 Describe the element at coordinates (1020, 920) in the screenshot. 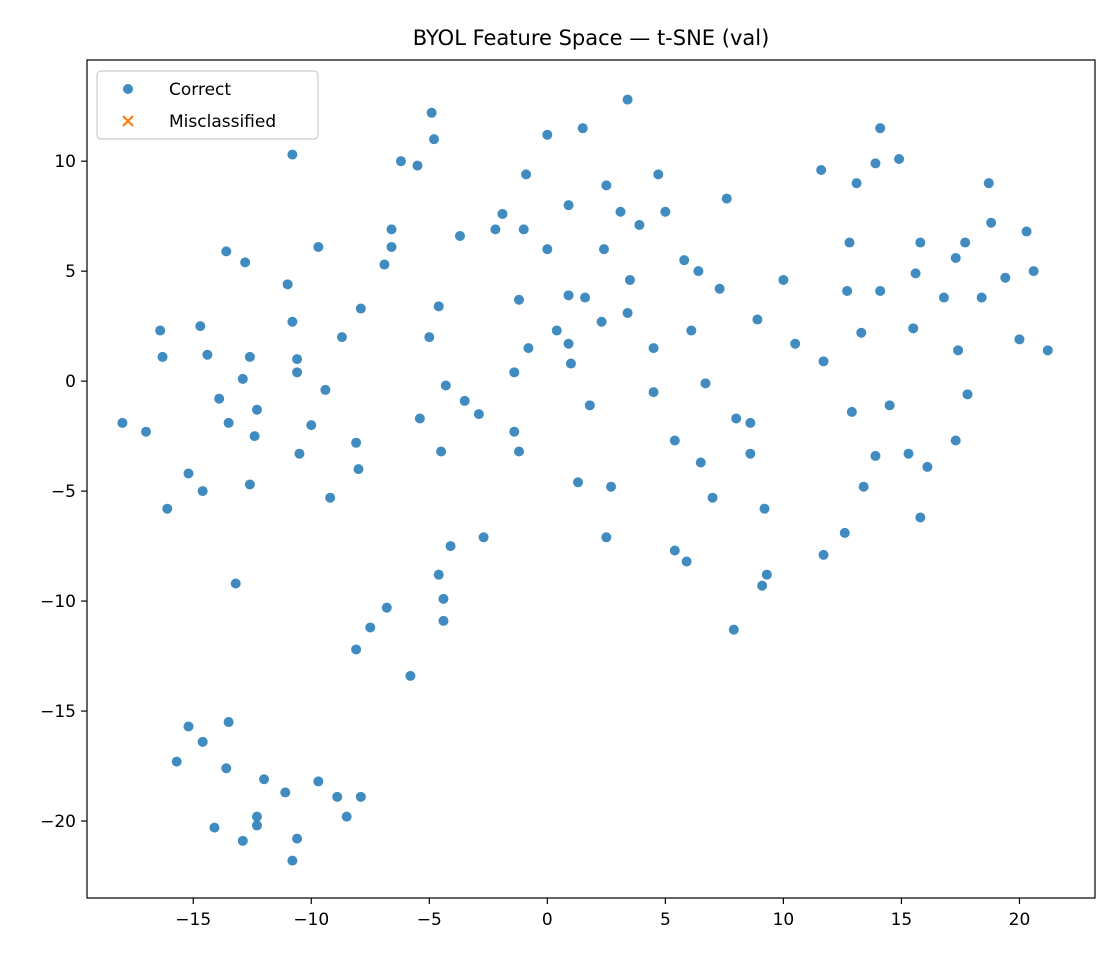

I see `x-tick-label: 20` at that location.